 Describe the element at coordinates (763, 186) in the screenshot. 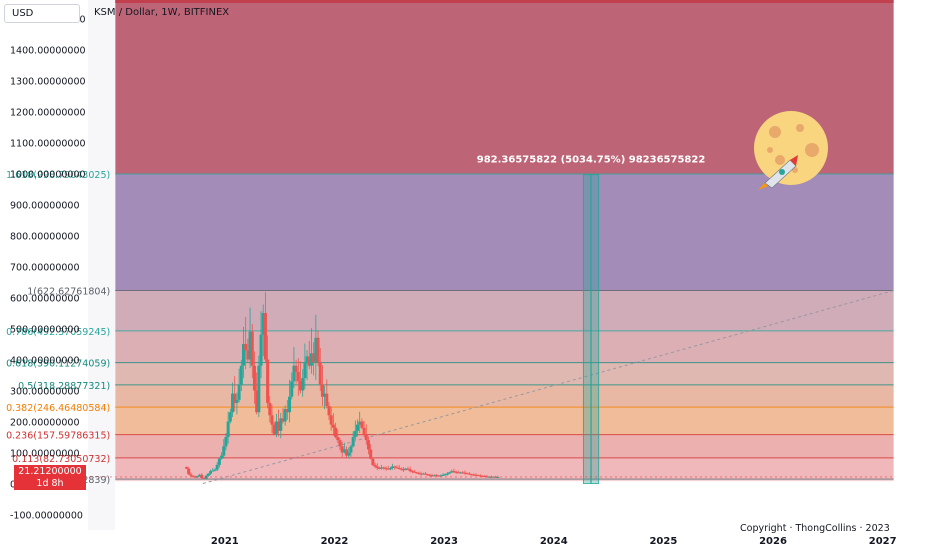

I see `rocket-flame` at that location.